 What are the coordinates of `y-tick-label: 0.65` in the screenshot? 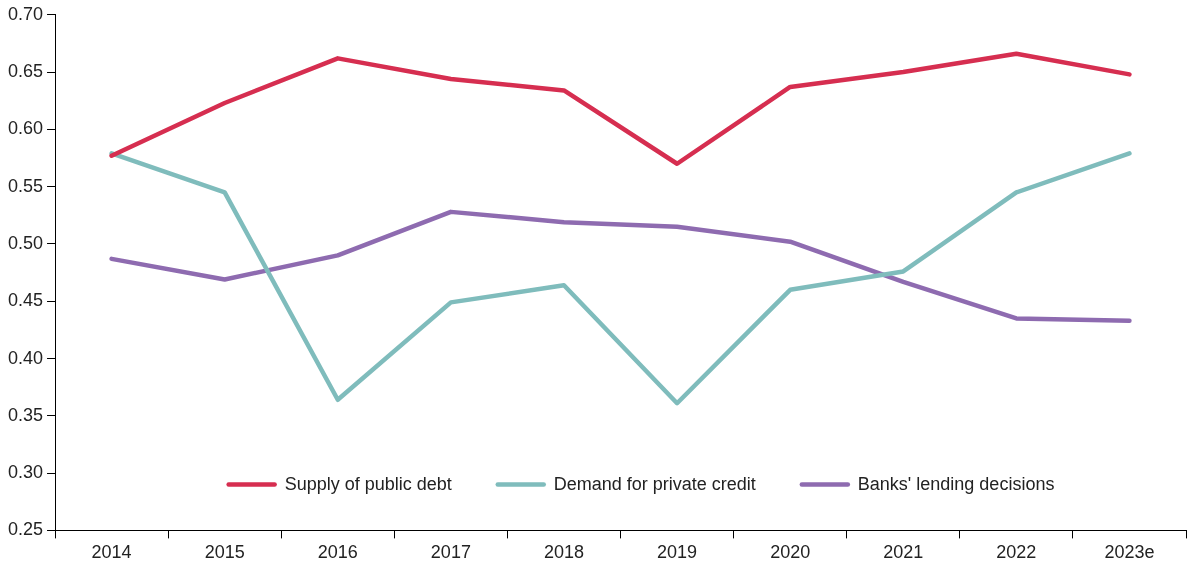 It's located at (25, 71).